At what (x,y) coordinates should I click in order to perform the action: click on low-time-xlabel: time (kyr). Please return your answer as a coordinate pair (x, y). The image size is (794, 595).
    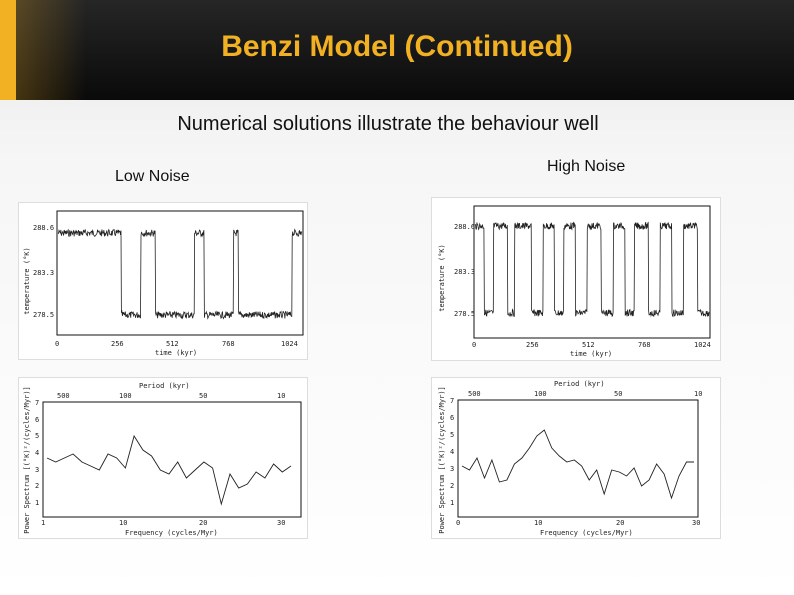
    Looking at the image, I should click on (176, 353).